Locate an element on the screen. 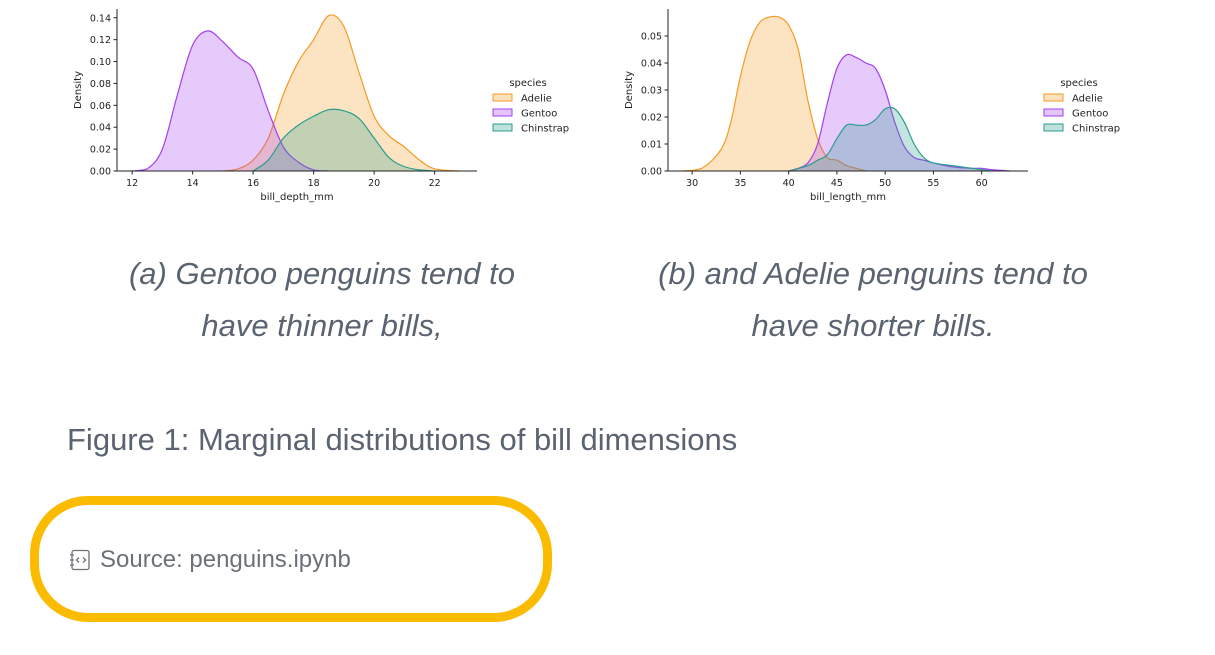 The height and width of the screenshot is (655, 1215). subcaption-a-line1: (a) Gentoo penguins tend to is located at coordinates (322, 273).